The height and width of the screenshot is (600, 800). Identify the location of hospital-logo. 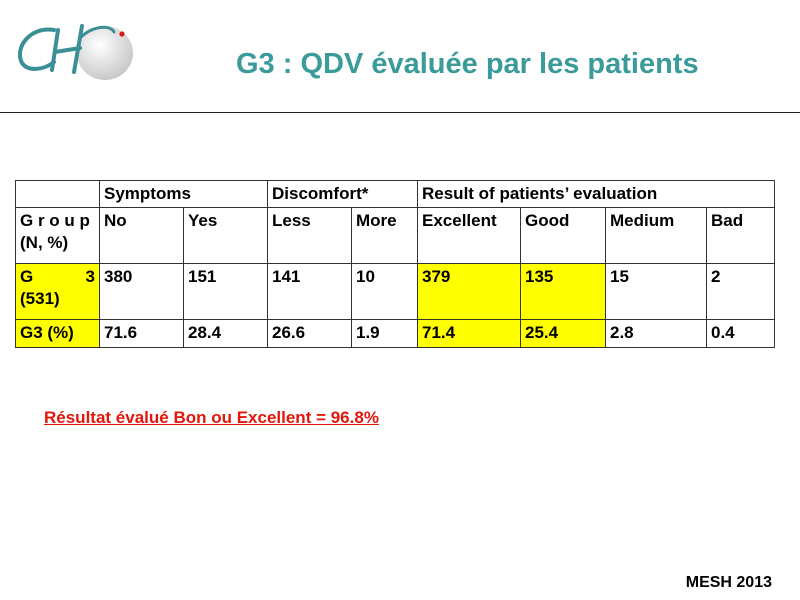
(75, 52).